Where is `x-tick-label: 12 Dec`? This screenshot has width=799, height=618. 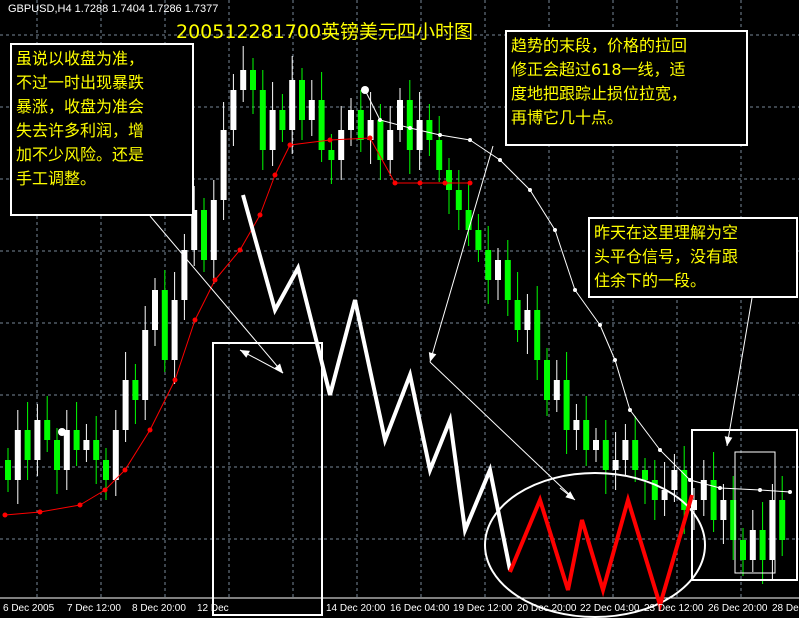
x-tick-label: 12 Dec is located at coordinates (213, 608).